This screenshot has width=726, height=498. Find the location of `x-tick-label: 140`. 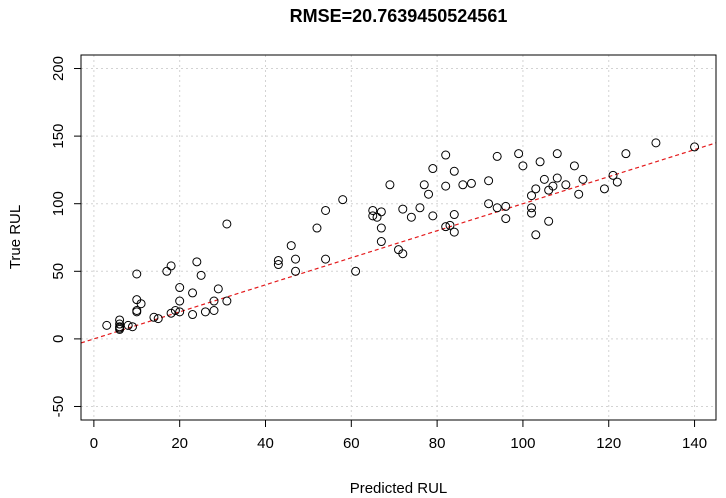

x-tick-label: 140 is located at coordinates (694, 443).